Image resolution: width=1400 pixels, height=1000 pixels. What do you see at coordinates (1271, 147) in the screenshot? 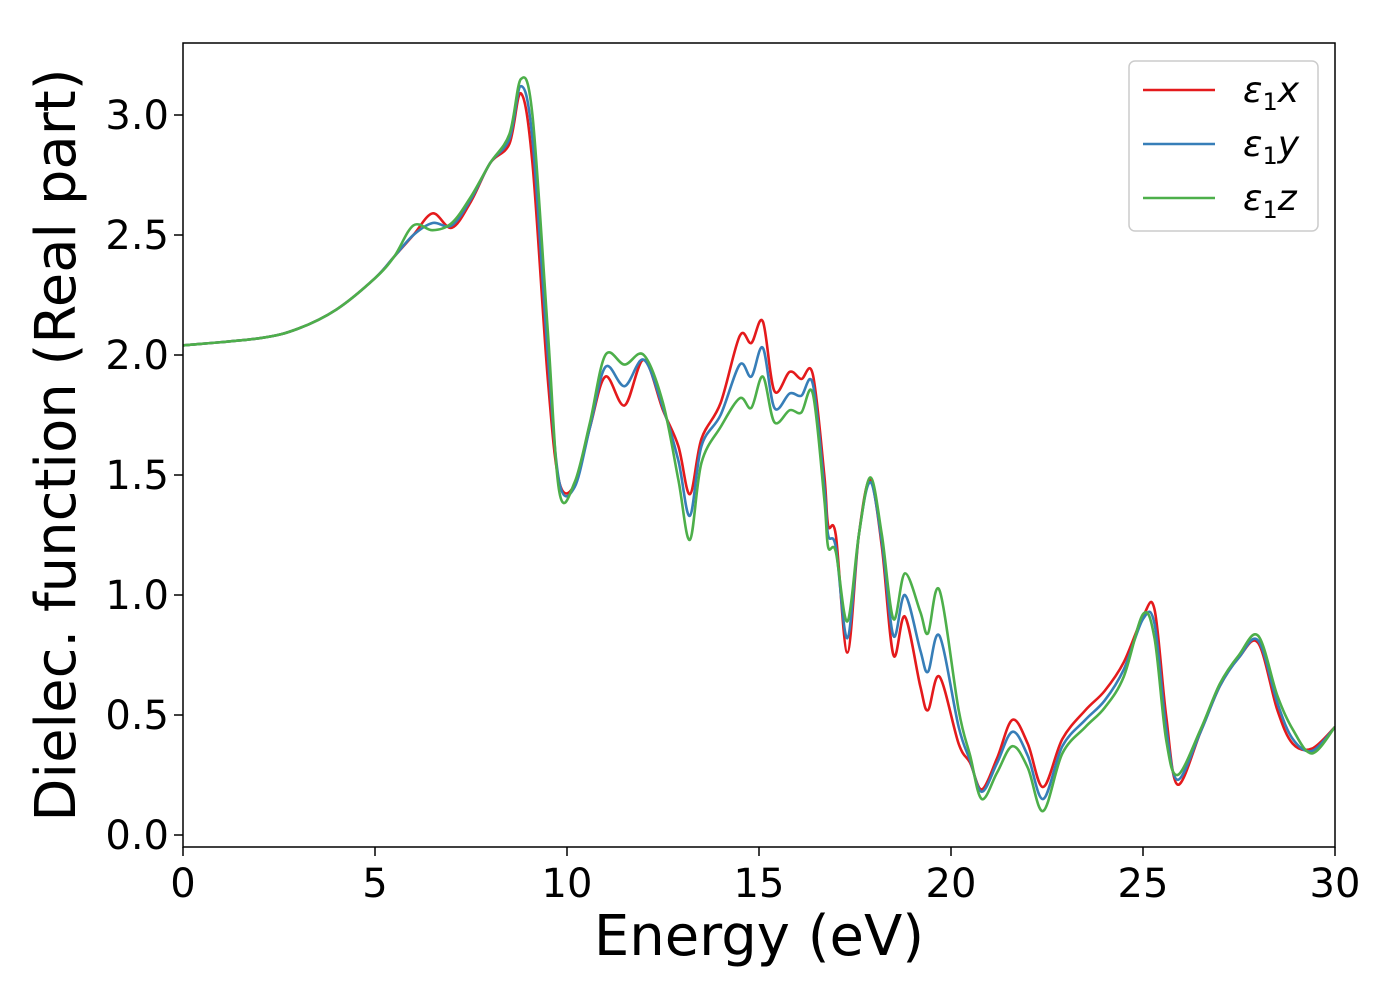
I see `legend-label-y: ε1y` at bounding box center [1271, 147].